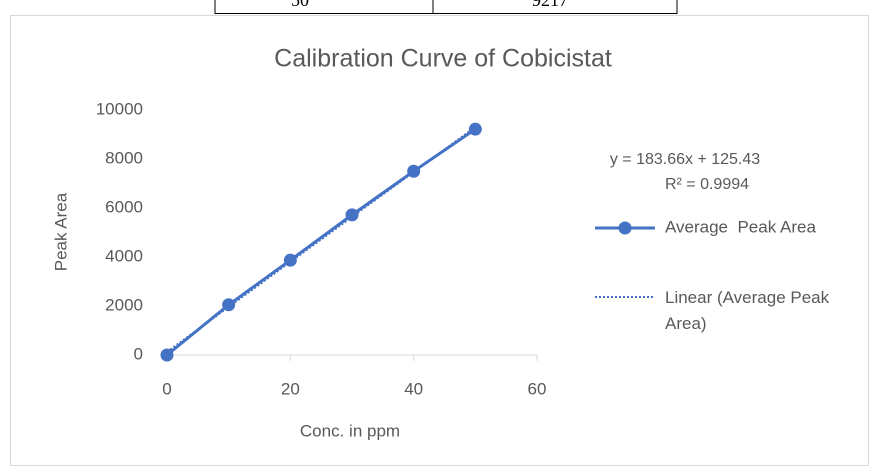  What do you see at coordinates (124, 157) in the screenshot?
I see `y-tick-label: 8000` at bounding box center [124, 157].